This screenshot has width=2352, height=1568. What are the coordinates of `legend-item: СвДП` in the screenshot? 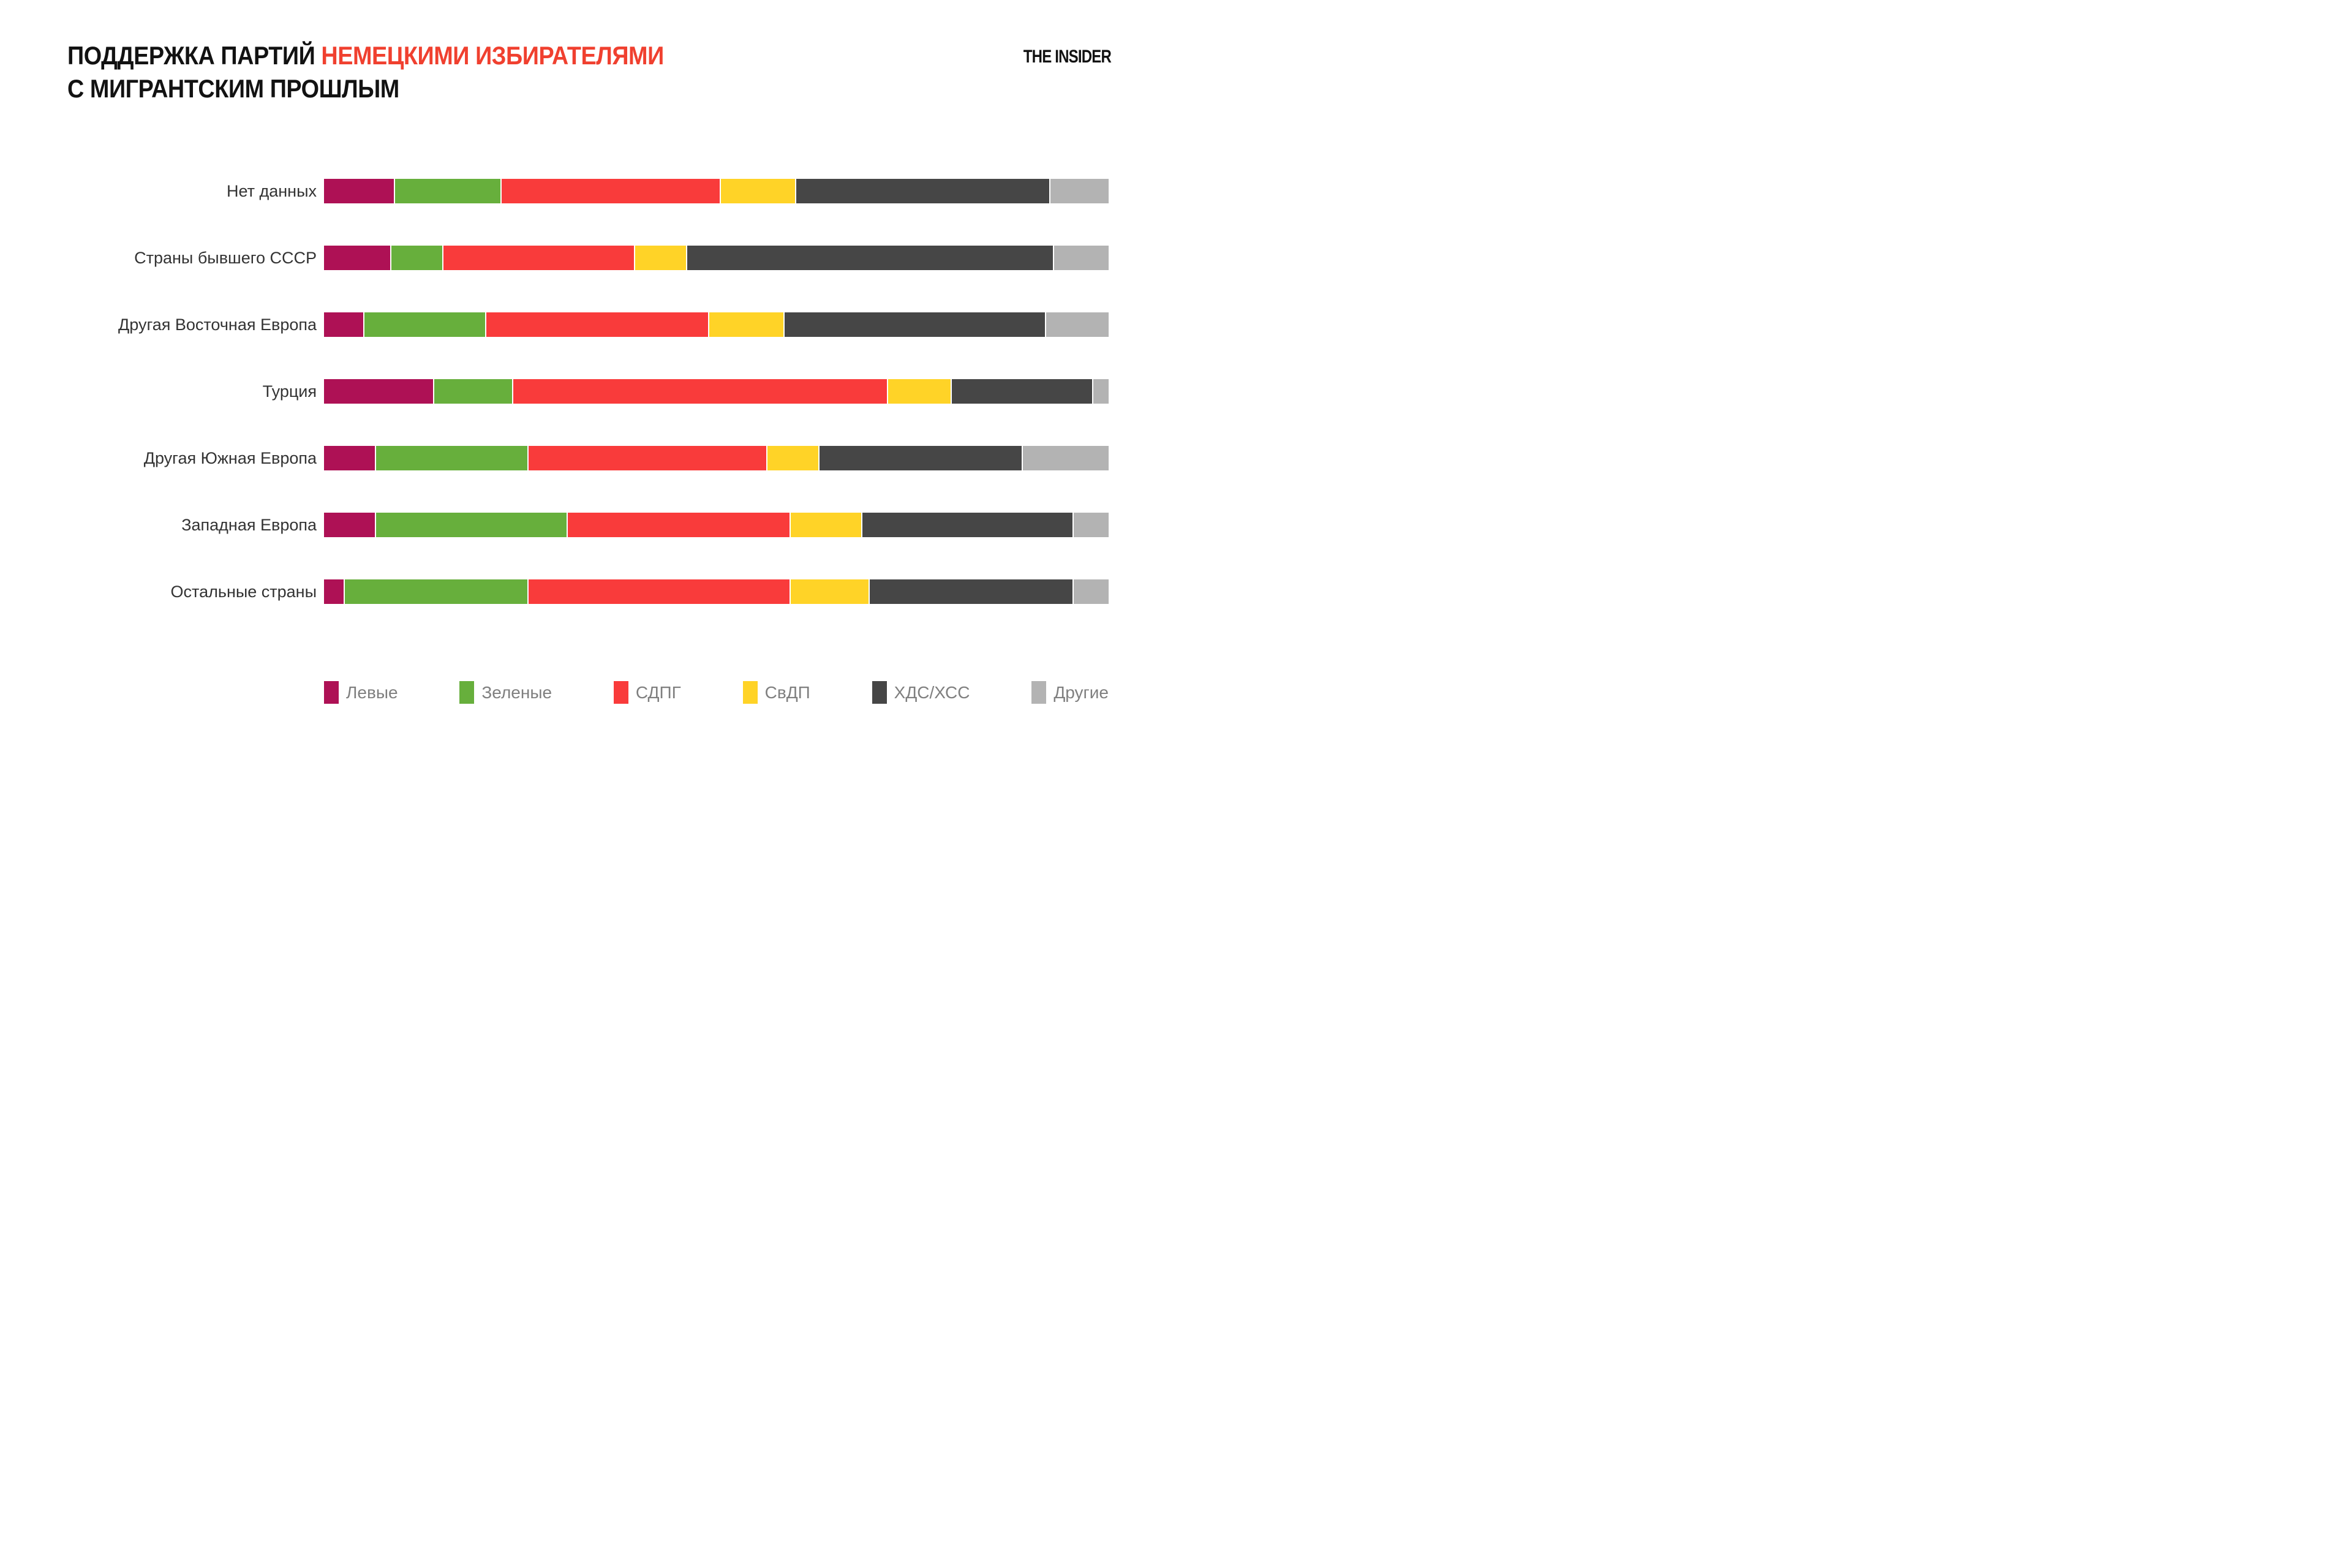 It's located at (776, 693).